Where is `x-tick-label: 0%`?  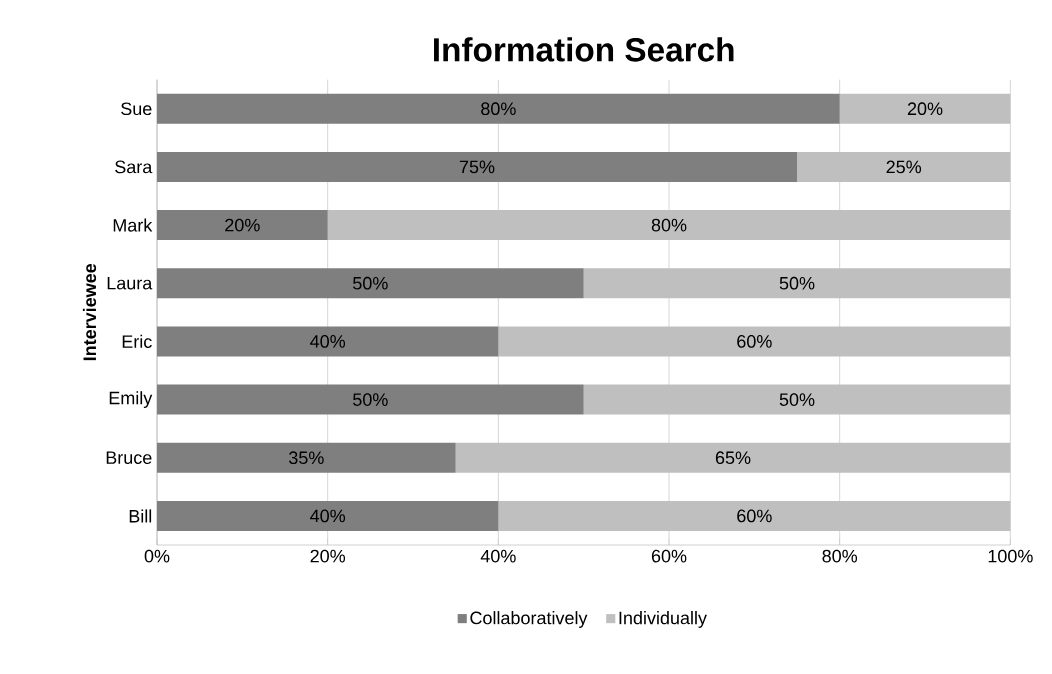 x-tick-label: 0% is located at coordinates (157, 556).